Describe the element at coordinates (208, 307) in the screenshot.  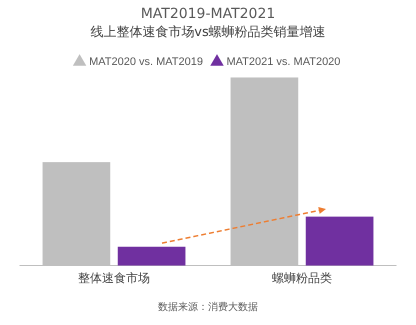
I see `source-note: 数据来源：消费大数据` at that location.